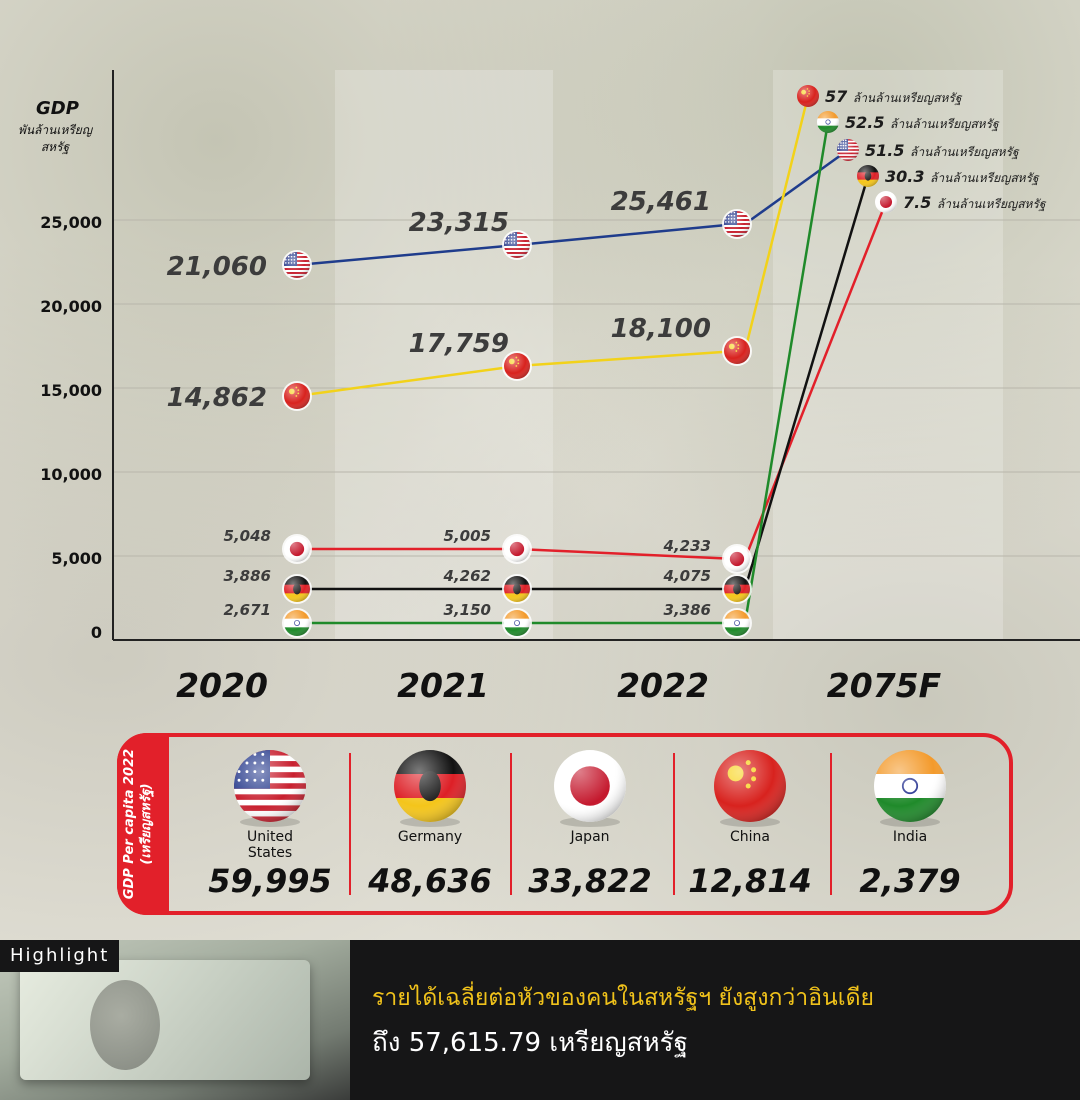  What do you see at coordinates (222, 685) in the screenshot?
I see `x-tick-label: 2020` at bounding box center [222, 685].